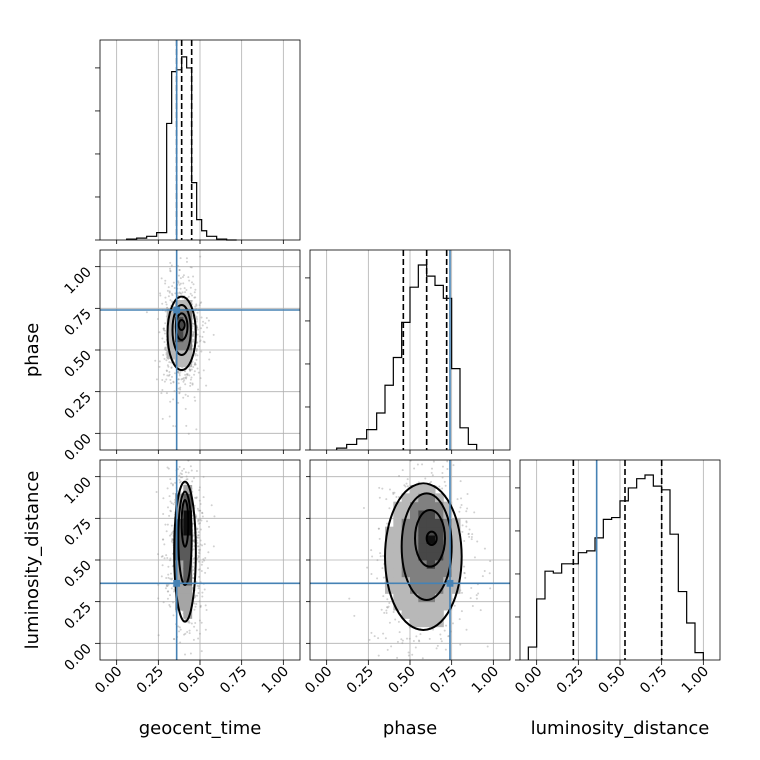 The image size is (760, 760). Describe the element at coordinates (410, 728) in the screenshot. I see `x-axis-label: phase` at that location.